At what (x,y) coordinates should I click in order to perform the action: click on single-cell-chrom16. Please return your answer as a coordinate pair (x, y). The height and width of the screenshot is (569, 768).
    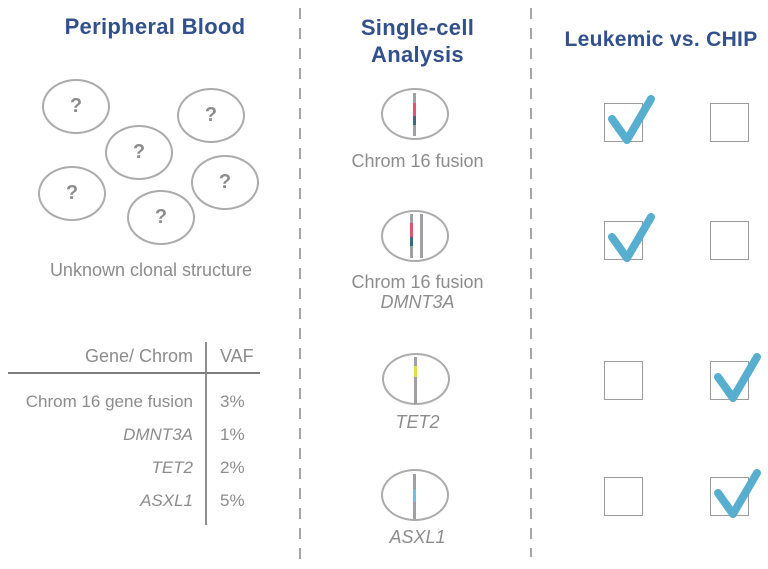
    Looking at the image, I should click on (415, 114).